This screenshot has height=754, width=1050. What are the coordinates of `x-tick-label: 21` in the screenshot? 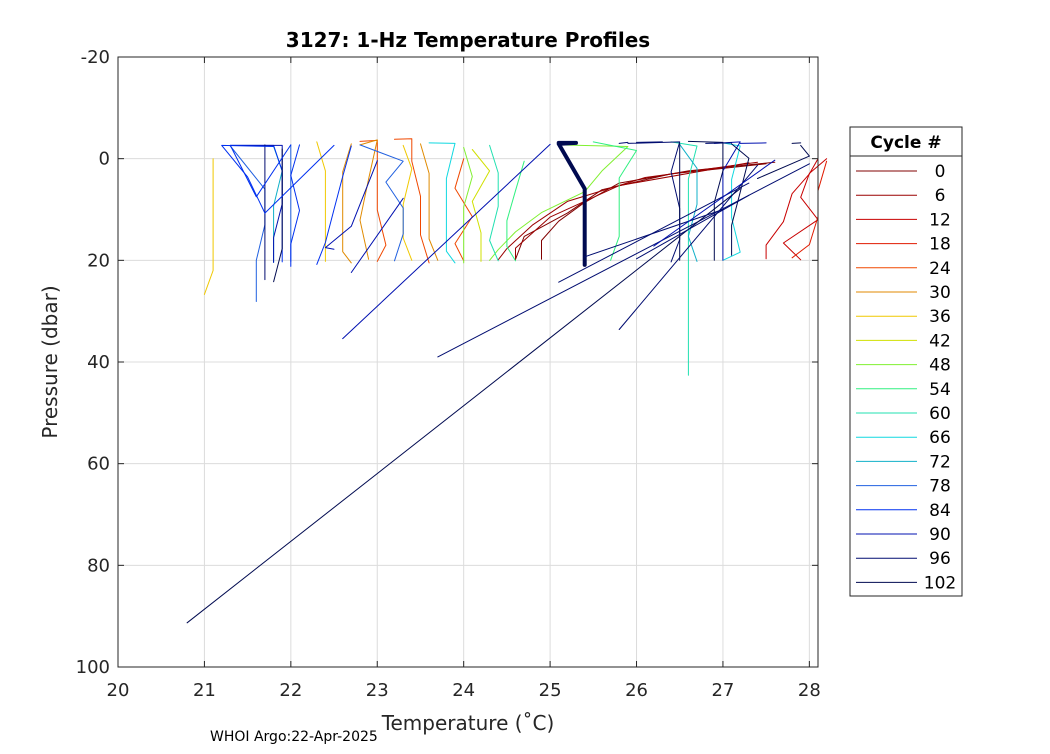 It's located at (204, 690).